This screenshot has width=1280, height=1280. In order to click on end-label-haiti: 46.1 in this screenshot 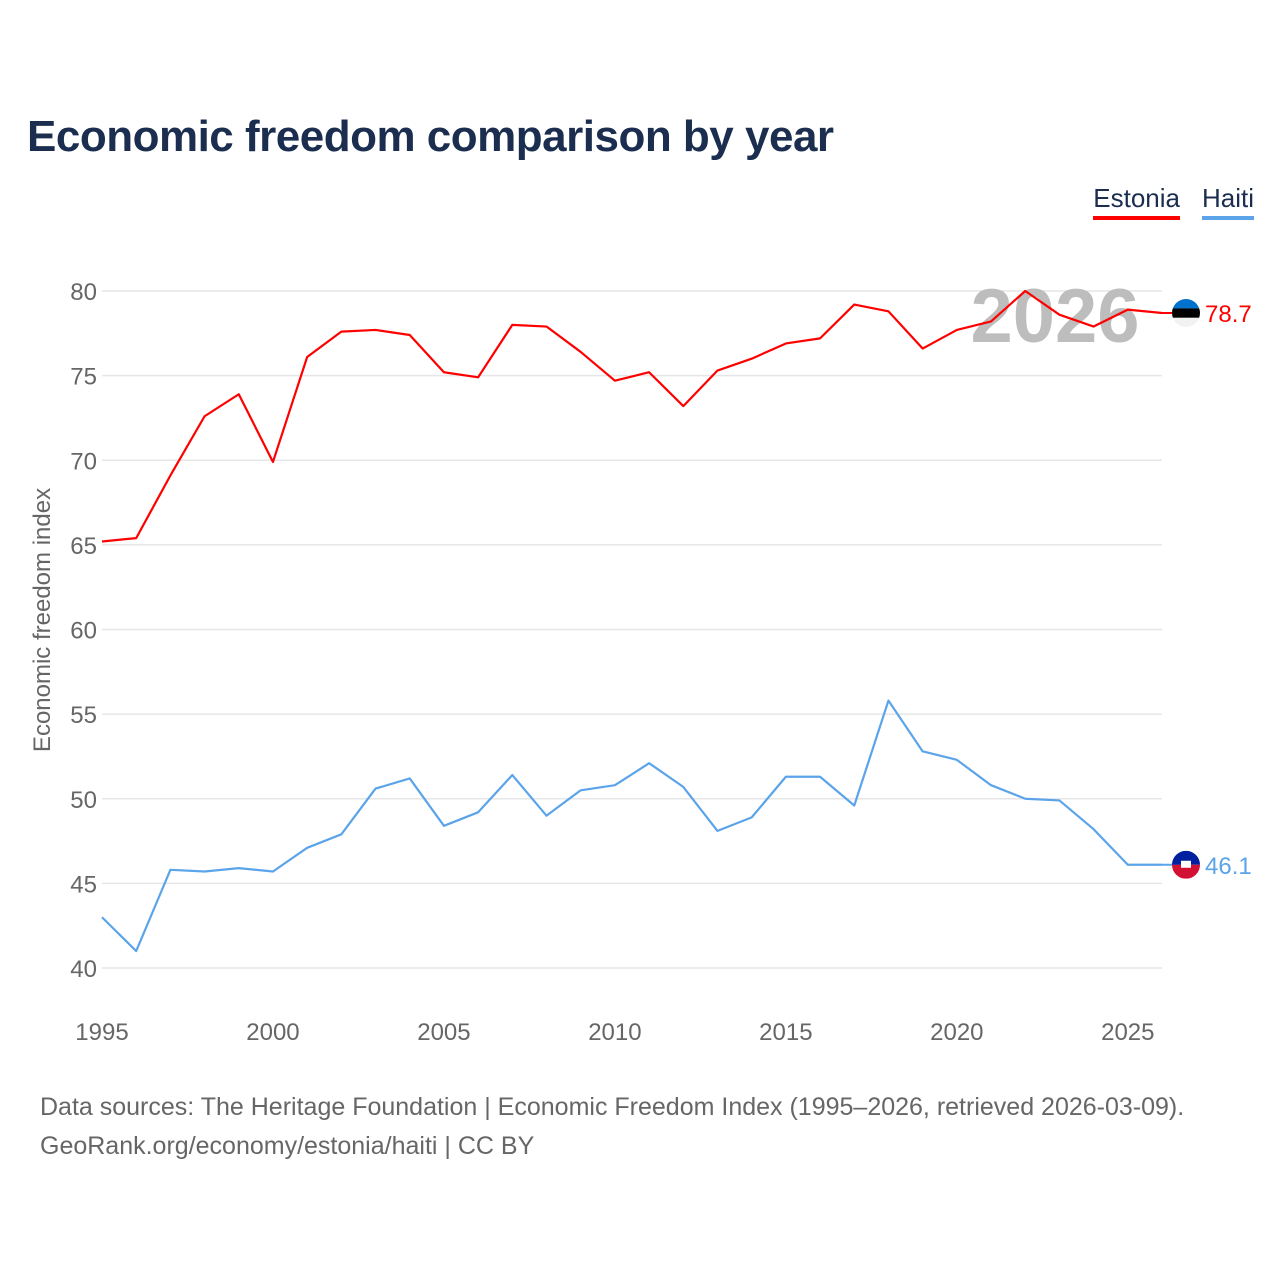, I will do `click(1228, 866)`.